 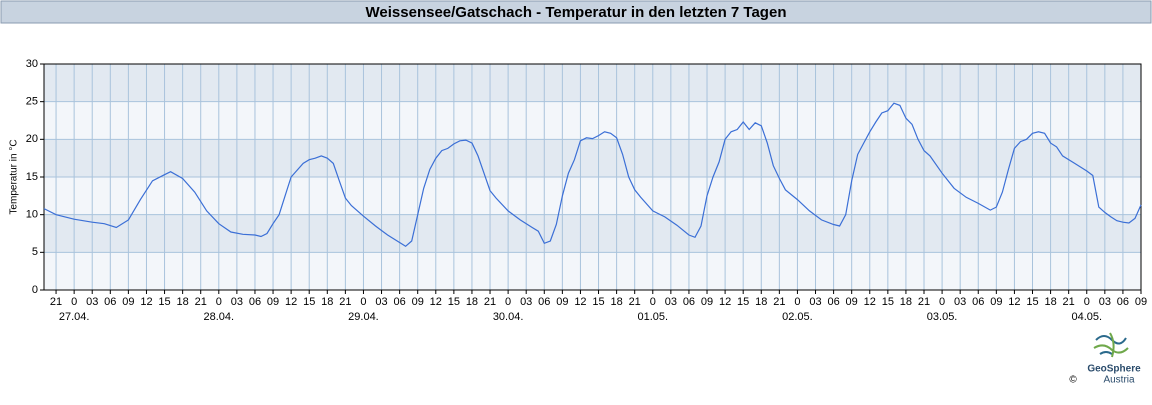 I want to click on copyright: ©, so click(x=1073, y=380).